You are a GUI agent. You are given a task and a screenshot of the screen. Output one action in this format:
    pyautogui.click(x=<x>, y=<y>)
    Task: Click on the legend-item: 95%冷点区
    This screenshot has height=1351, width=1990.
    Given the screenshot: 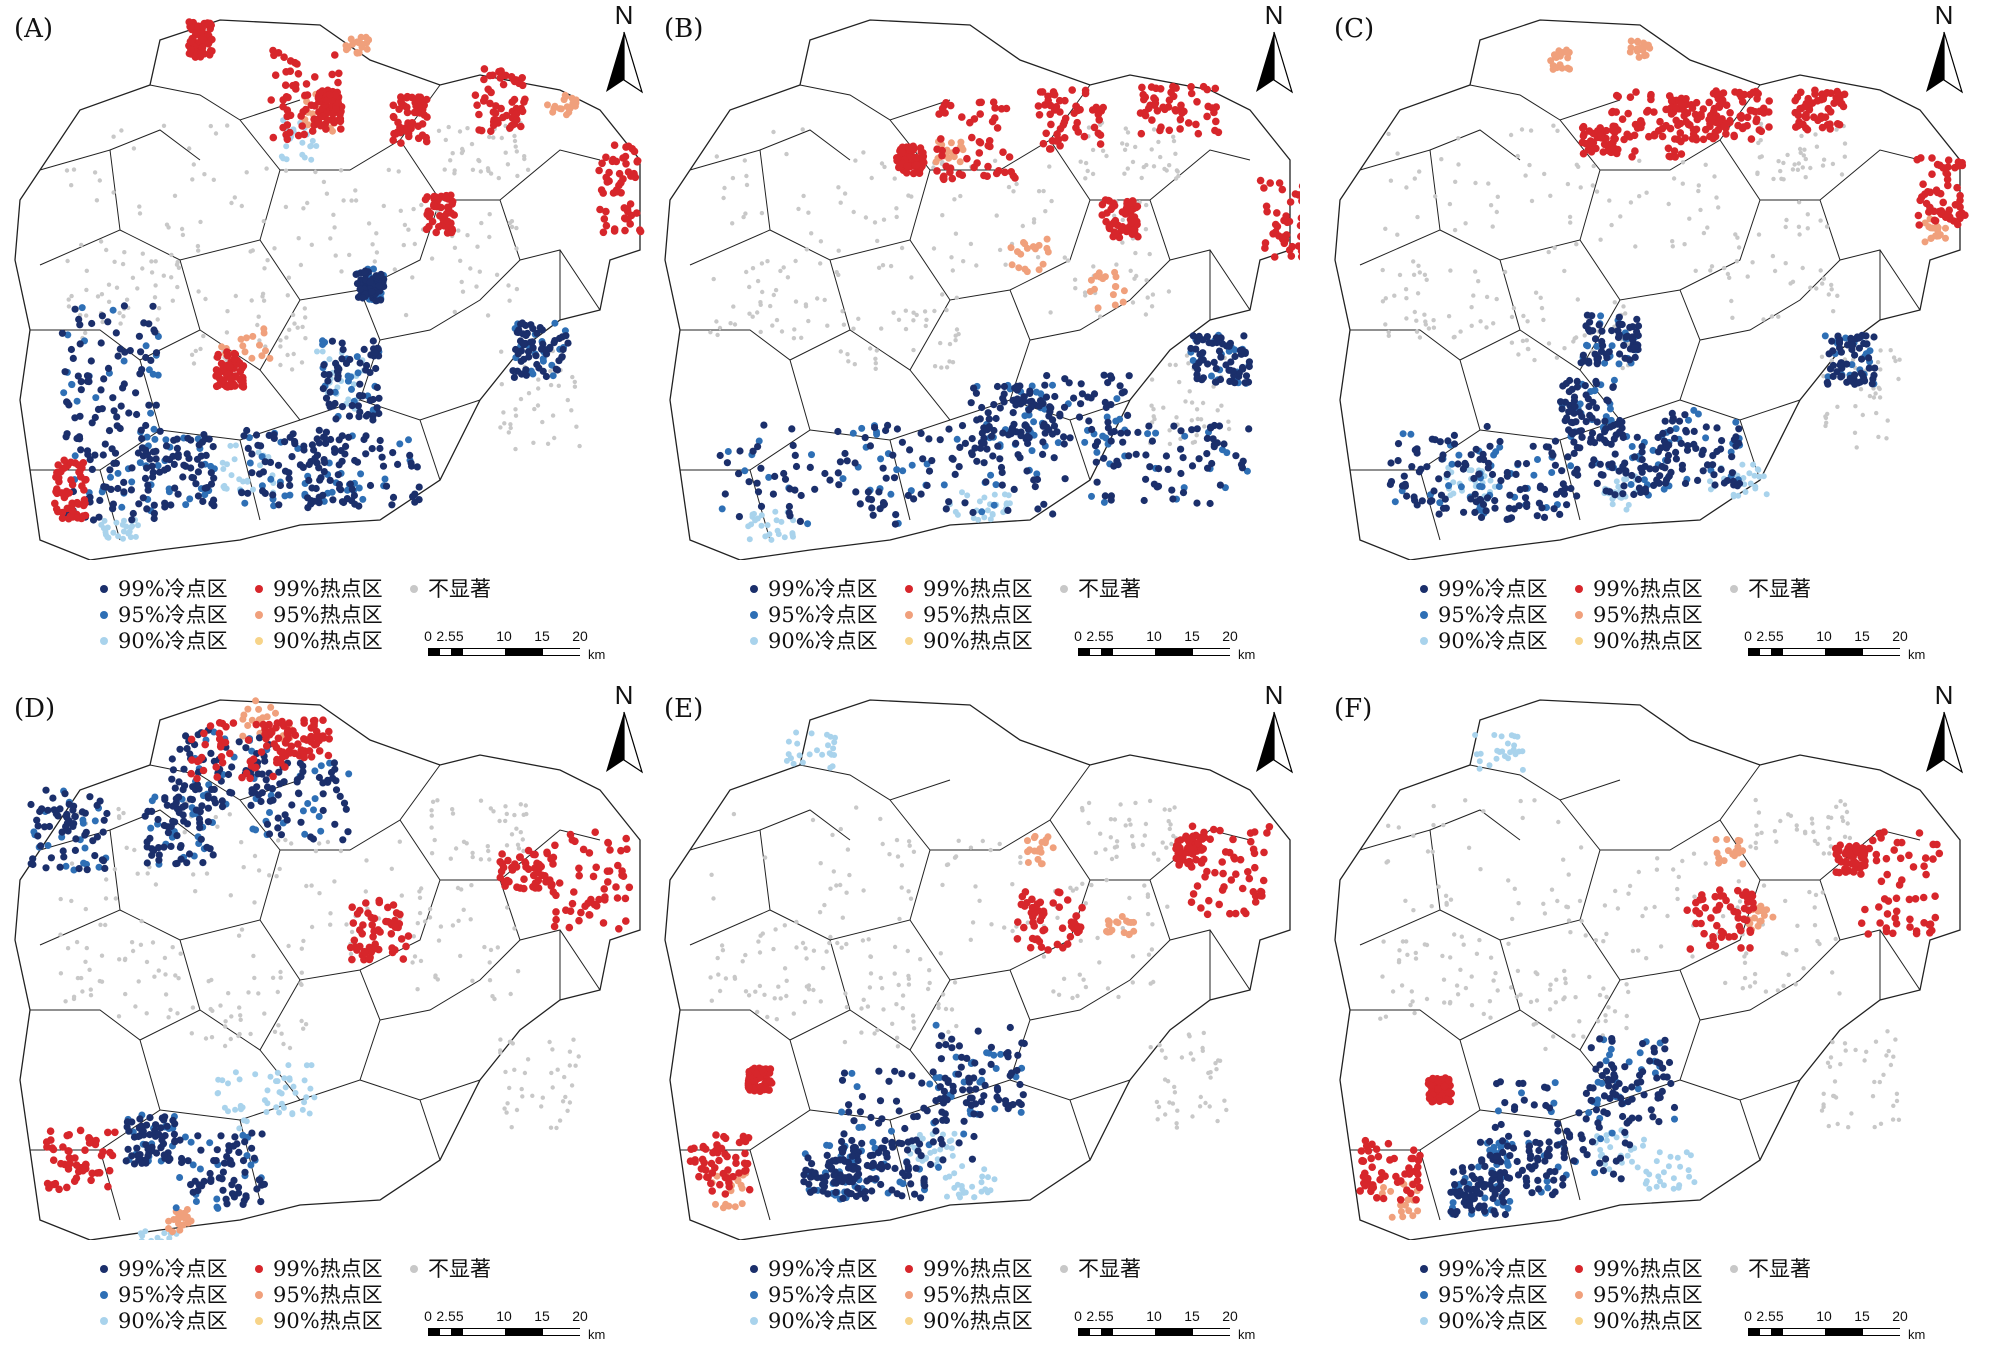 What is the action you would take?
    pyautogui.click(x=1484, y=615)
    